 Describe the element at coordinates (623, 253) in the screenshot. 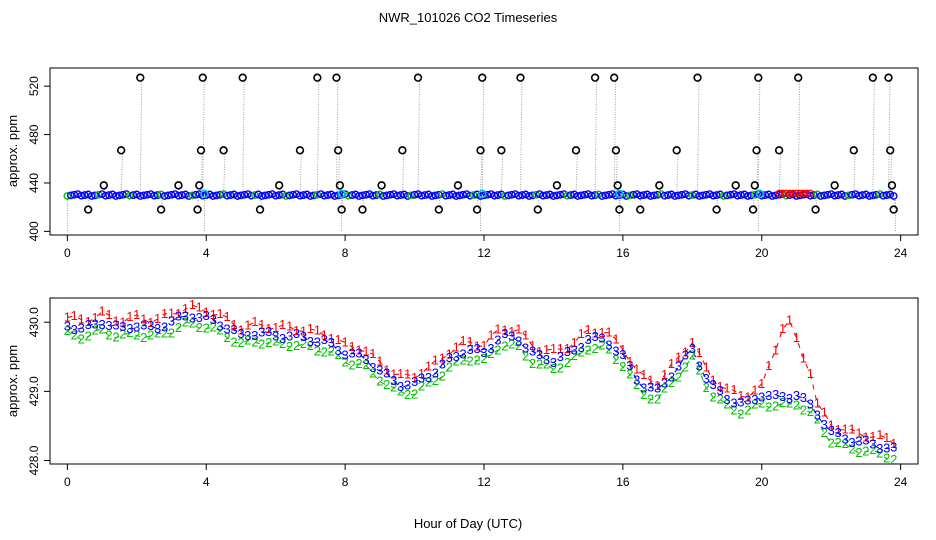

I see `panel1-x-tick-label: 16` at that location.